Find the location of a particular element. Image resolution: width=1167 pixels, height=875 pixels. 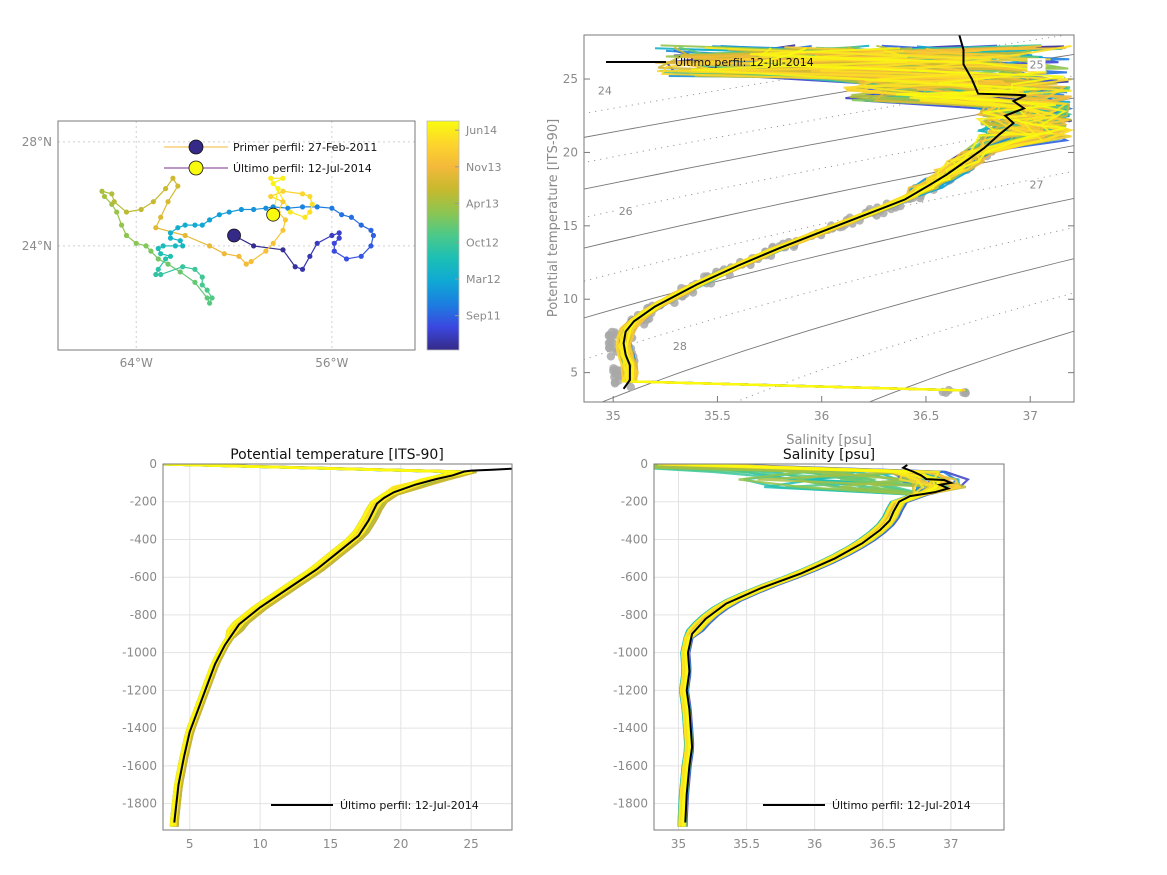

sal-profile-legend: Último perfil: 12-Jul-2014 is located at coordinates (867, 805).